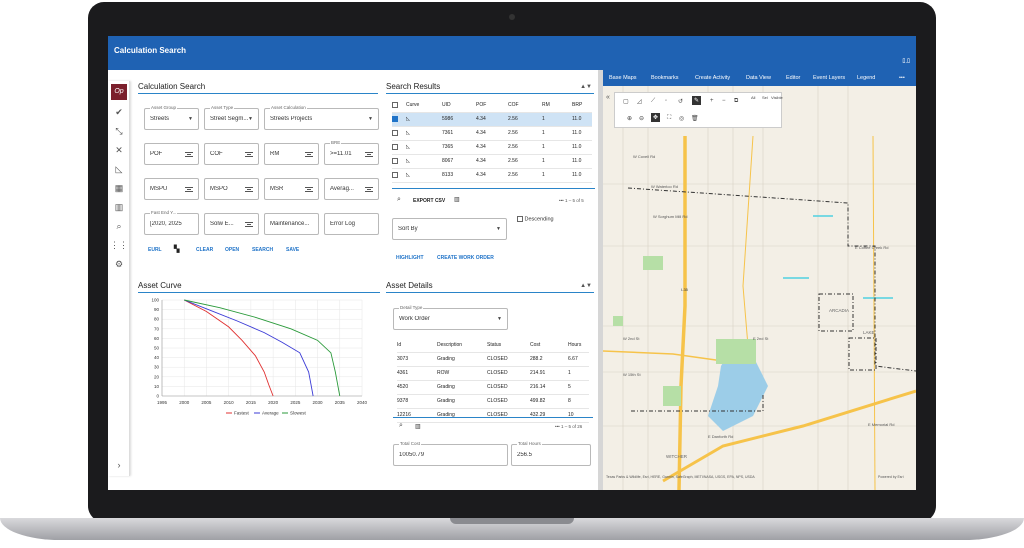 The image size is (1024, 548). What do you see at coordinates (231, 154) in the screenshot?
I see `cof-filter: COF` at bounding box center [231, 154].